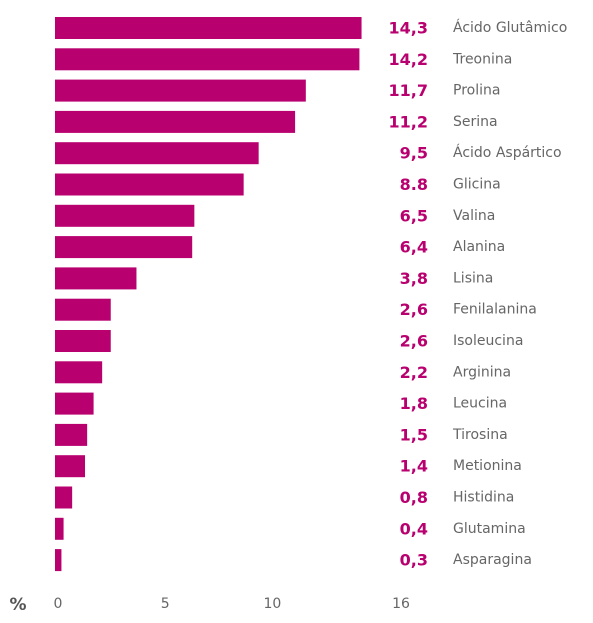  I want to click on category-label: Leucina, so click(480, 404).